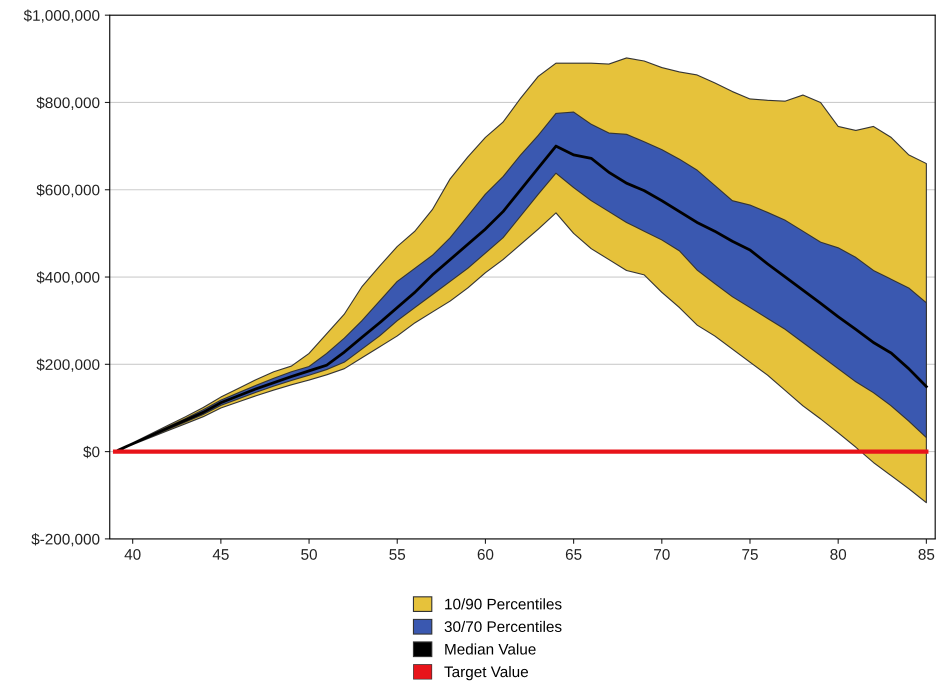 The width and height of the screenshot is (938, 690). Describe the element at coordinates (397, 554) in the screenshot. I see `x-tick-label: 55` at that location.